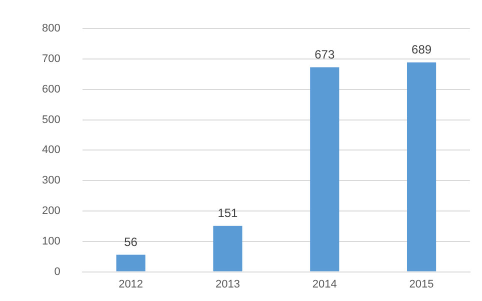 This screenshot has width=482, height=301. I want to click on y-tick-label: 0, so click(57, 272).